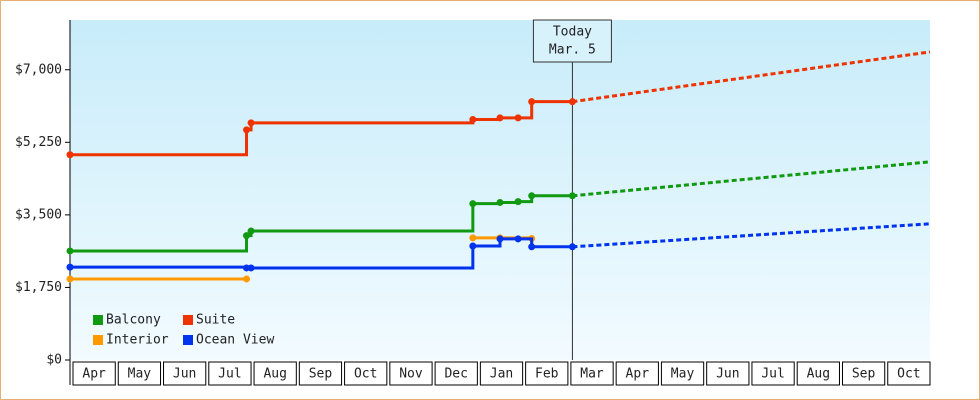  What do you see at coordinates (235, 340) in the screenshot?
I see `legend-label: Ocean View` at bounding box center [235, 340].